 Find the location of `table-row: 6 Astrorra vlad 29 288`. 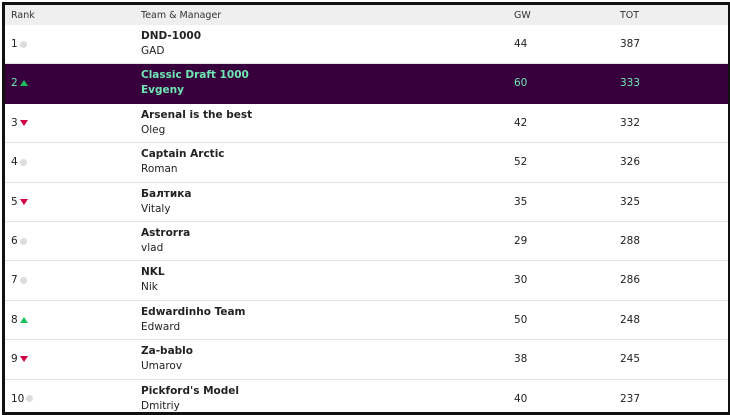

table-row: 6 Astrorra vlad 29 288 is located at coordinates (366, 242).